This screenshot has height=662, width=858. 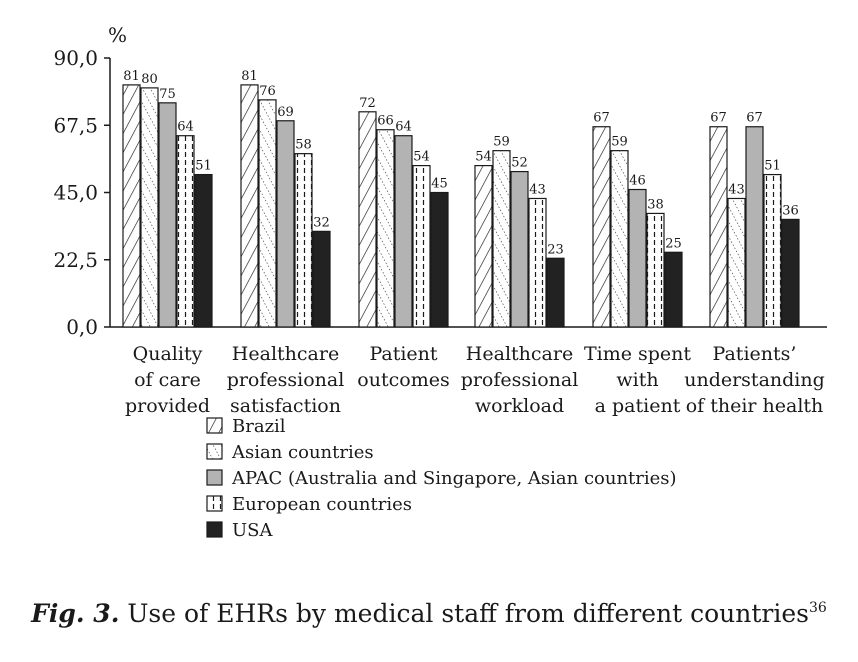 I want to click on data-label: 52, so click(x=519, y=163).